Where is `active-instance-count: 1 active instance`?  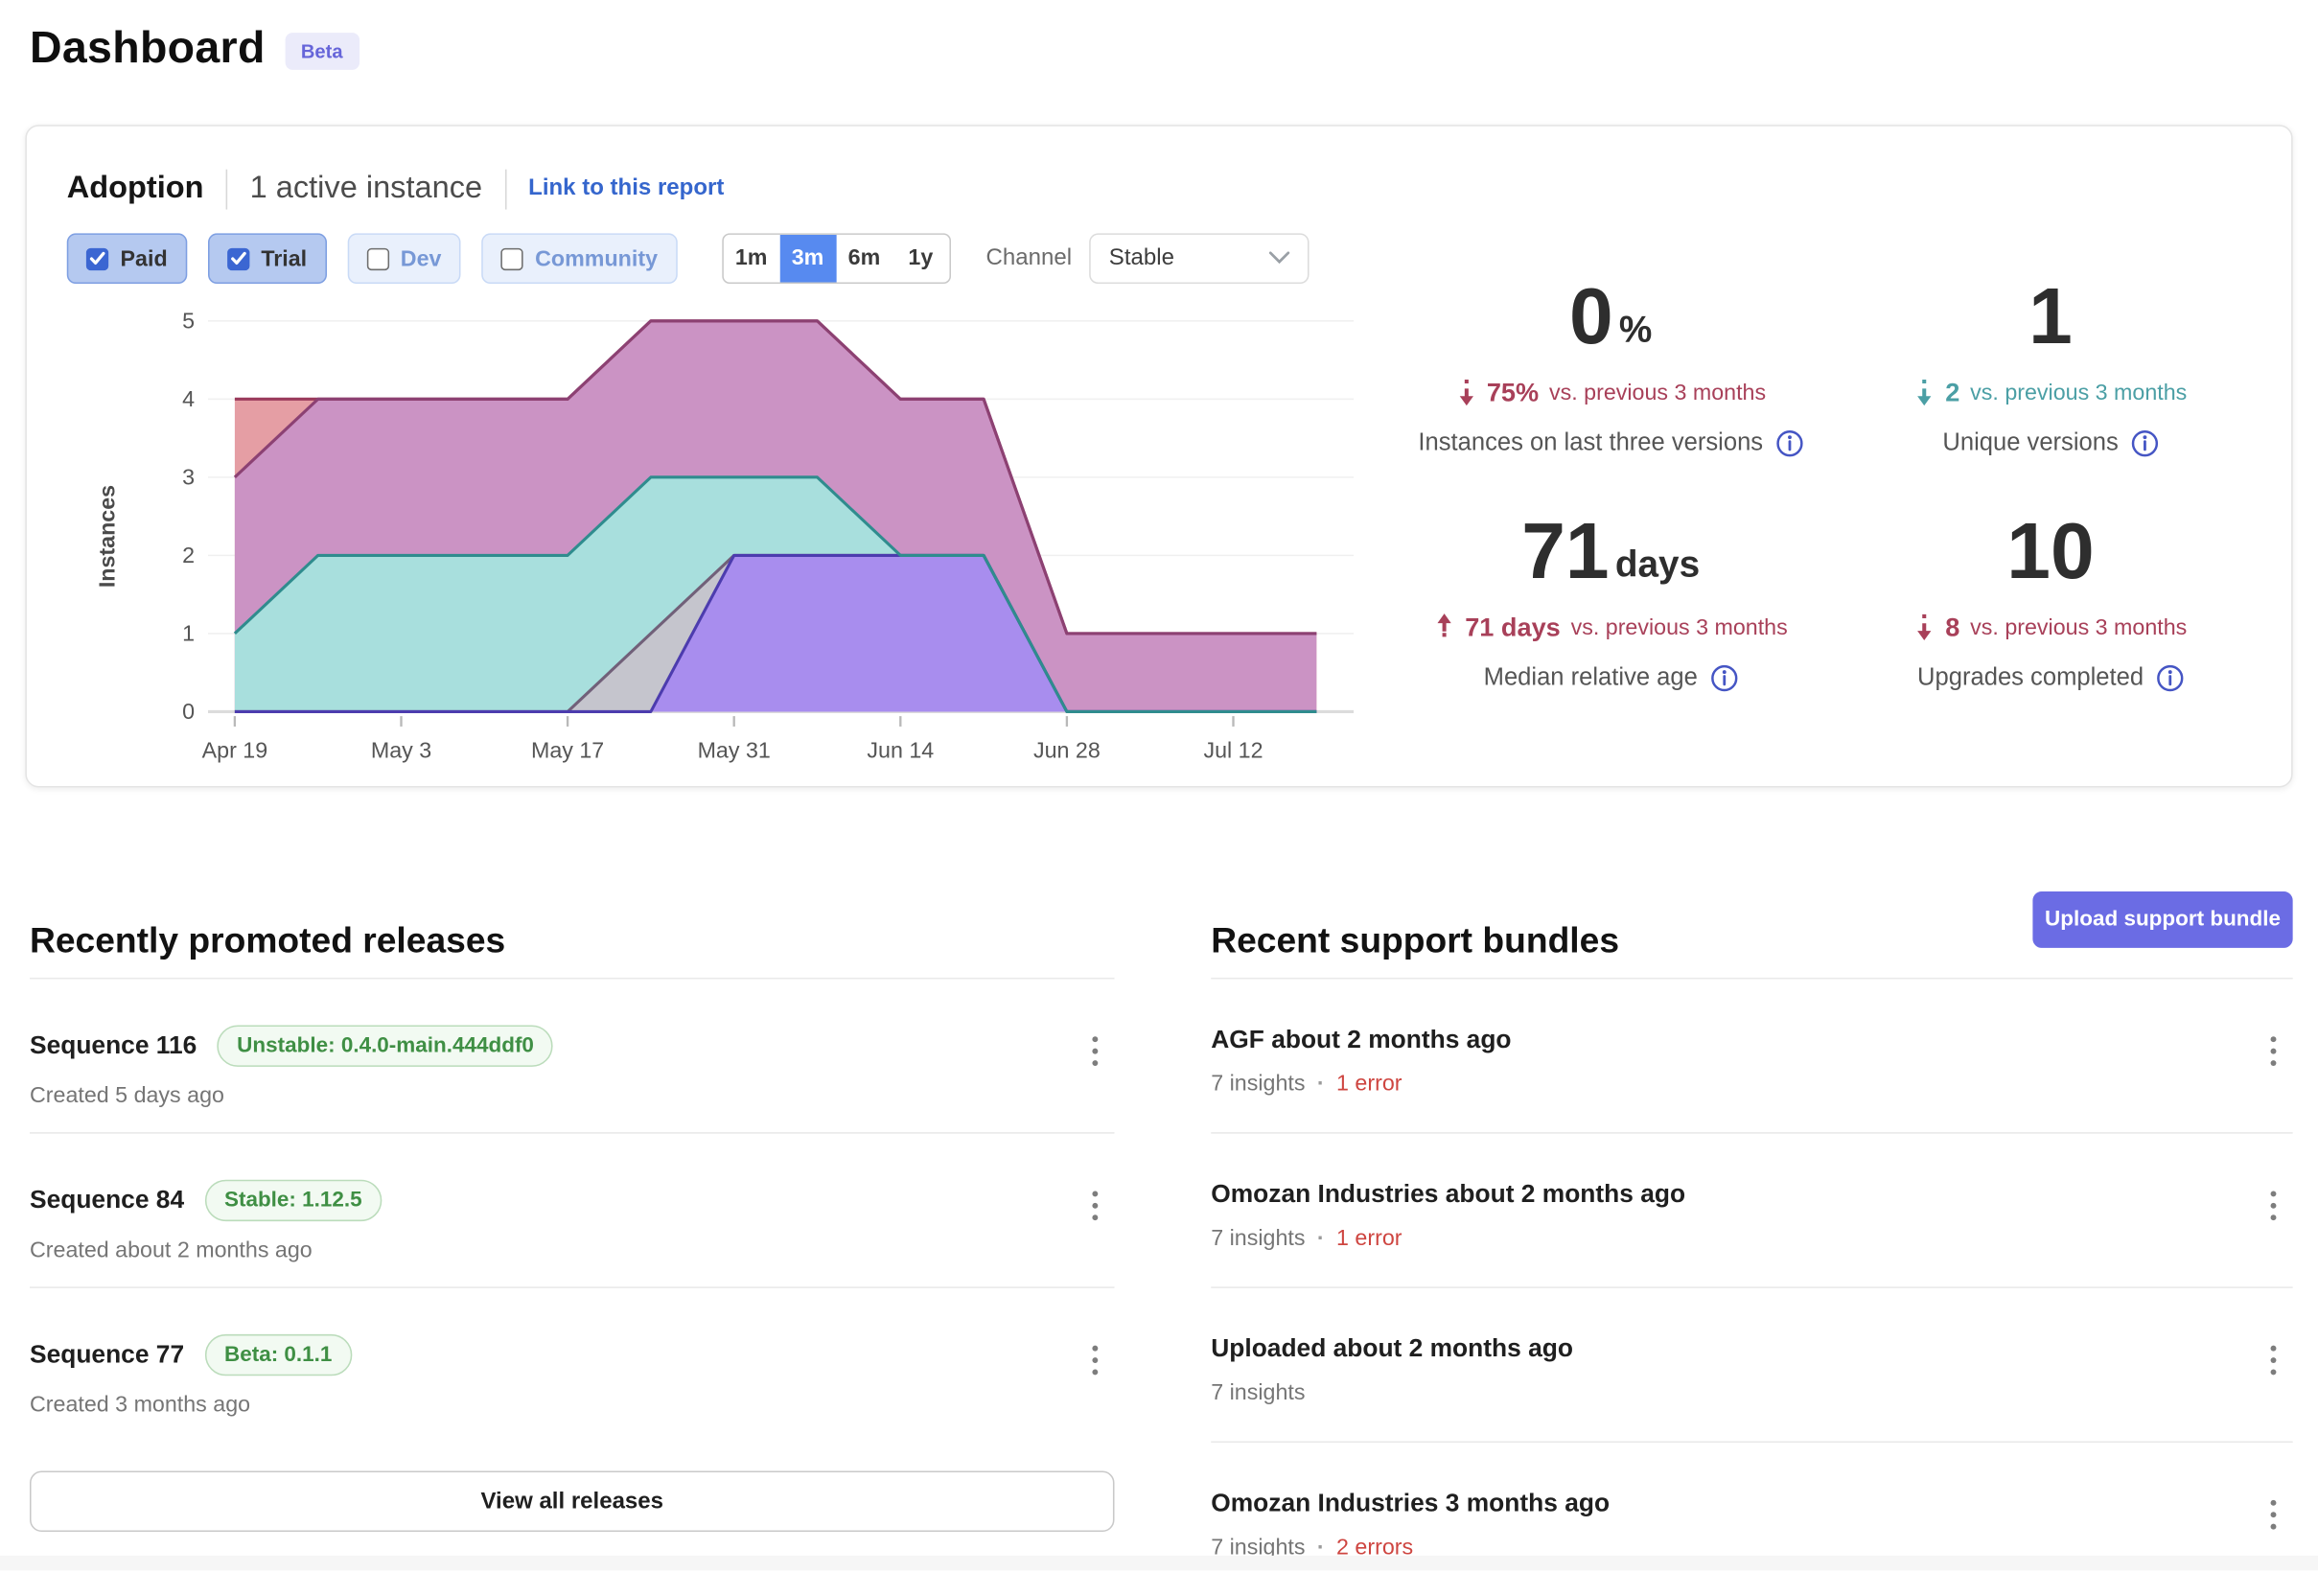
active-instance-count: 1 active instance is located at coordinates (366, 188).